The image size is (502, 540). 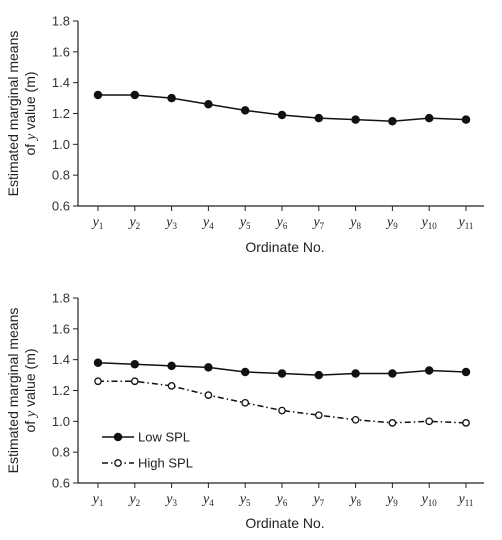 I want to click on legend-label-1: High SPL, so click(x=165, y=463).